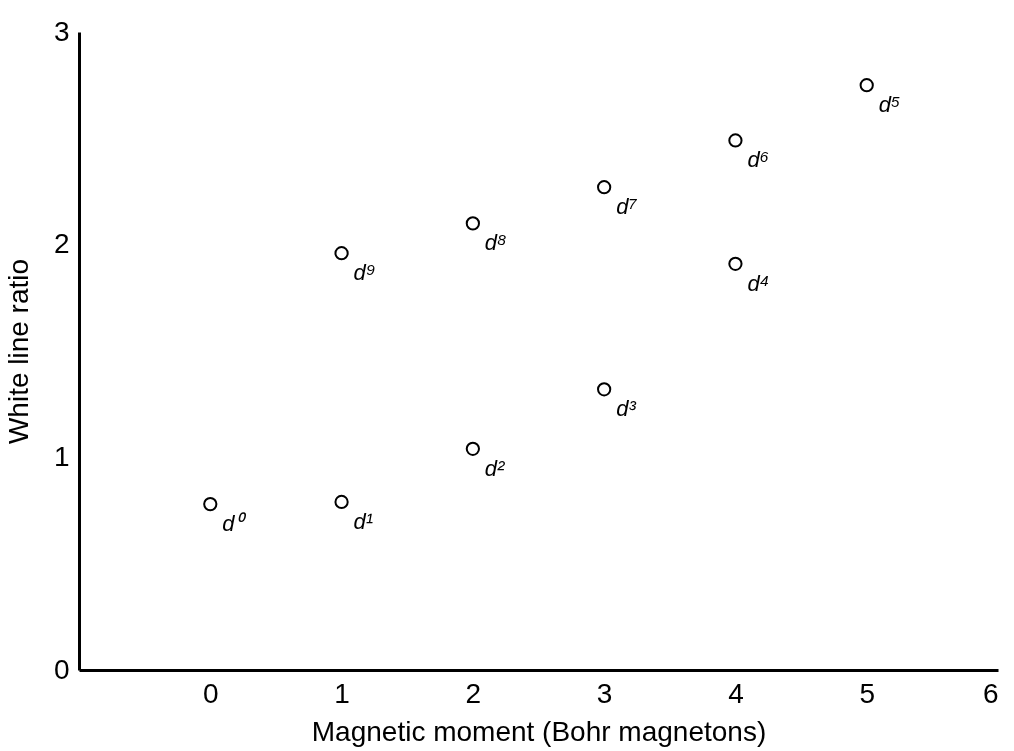  Describe the element at coordinates (234, 524) in the screenshot. I see `annotation: d⁰` at that location.